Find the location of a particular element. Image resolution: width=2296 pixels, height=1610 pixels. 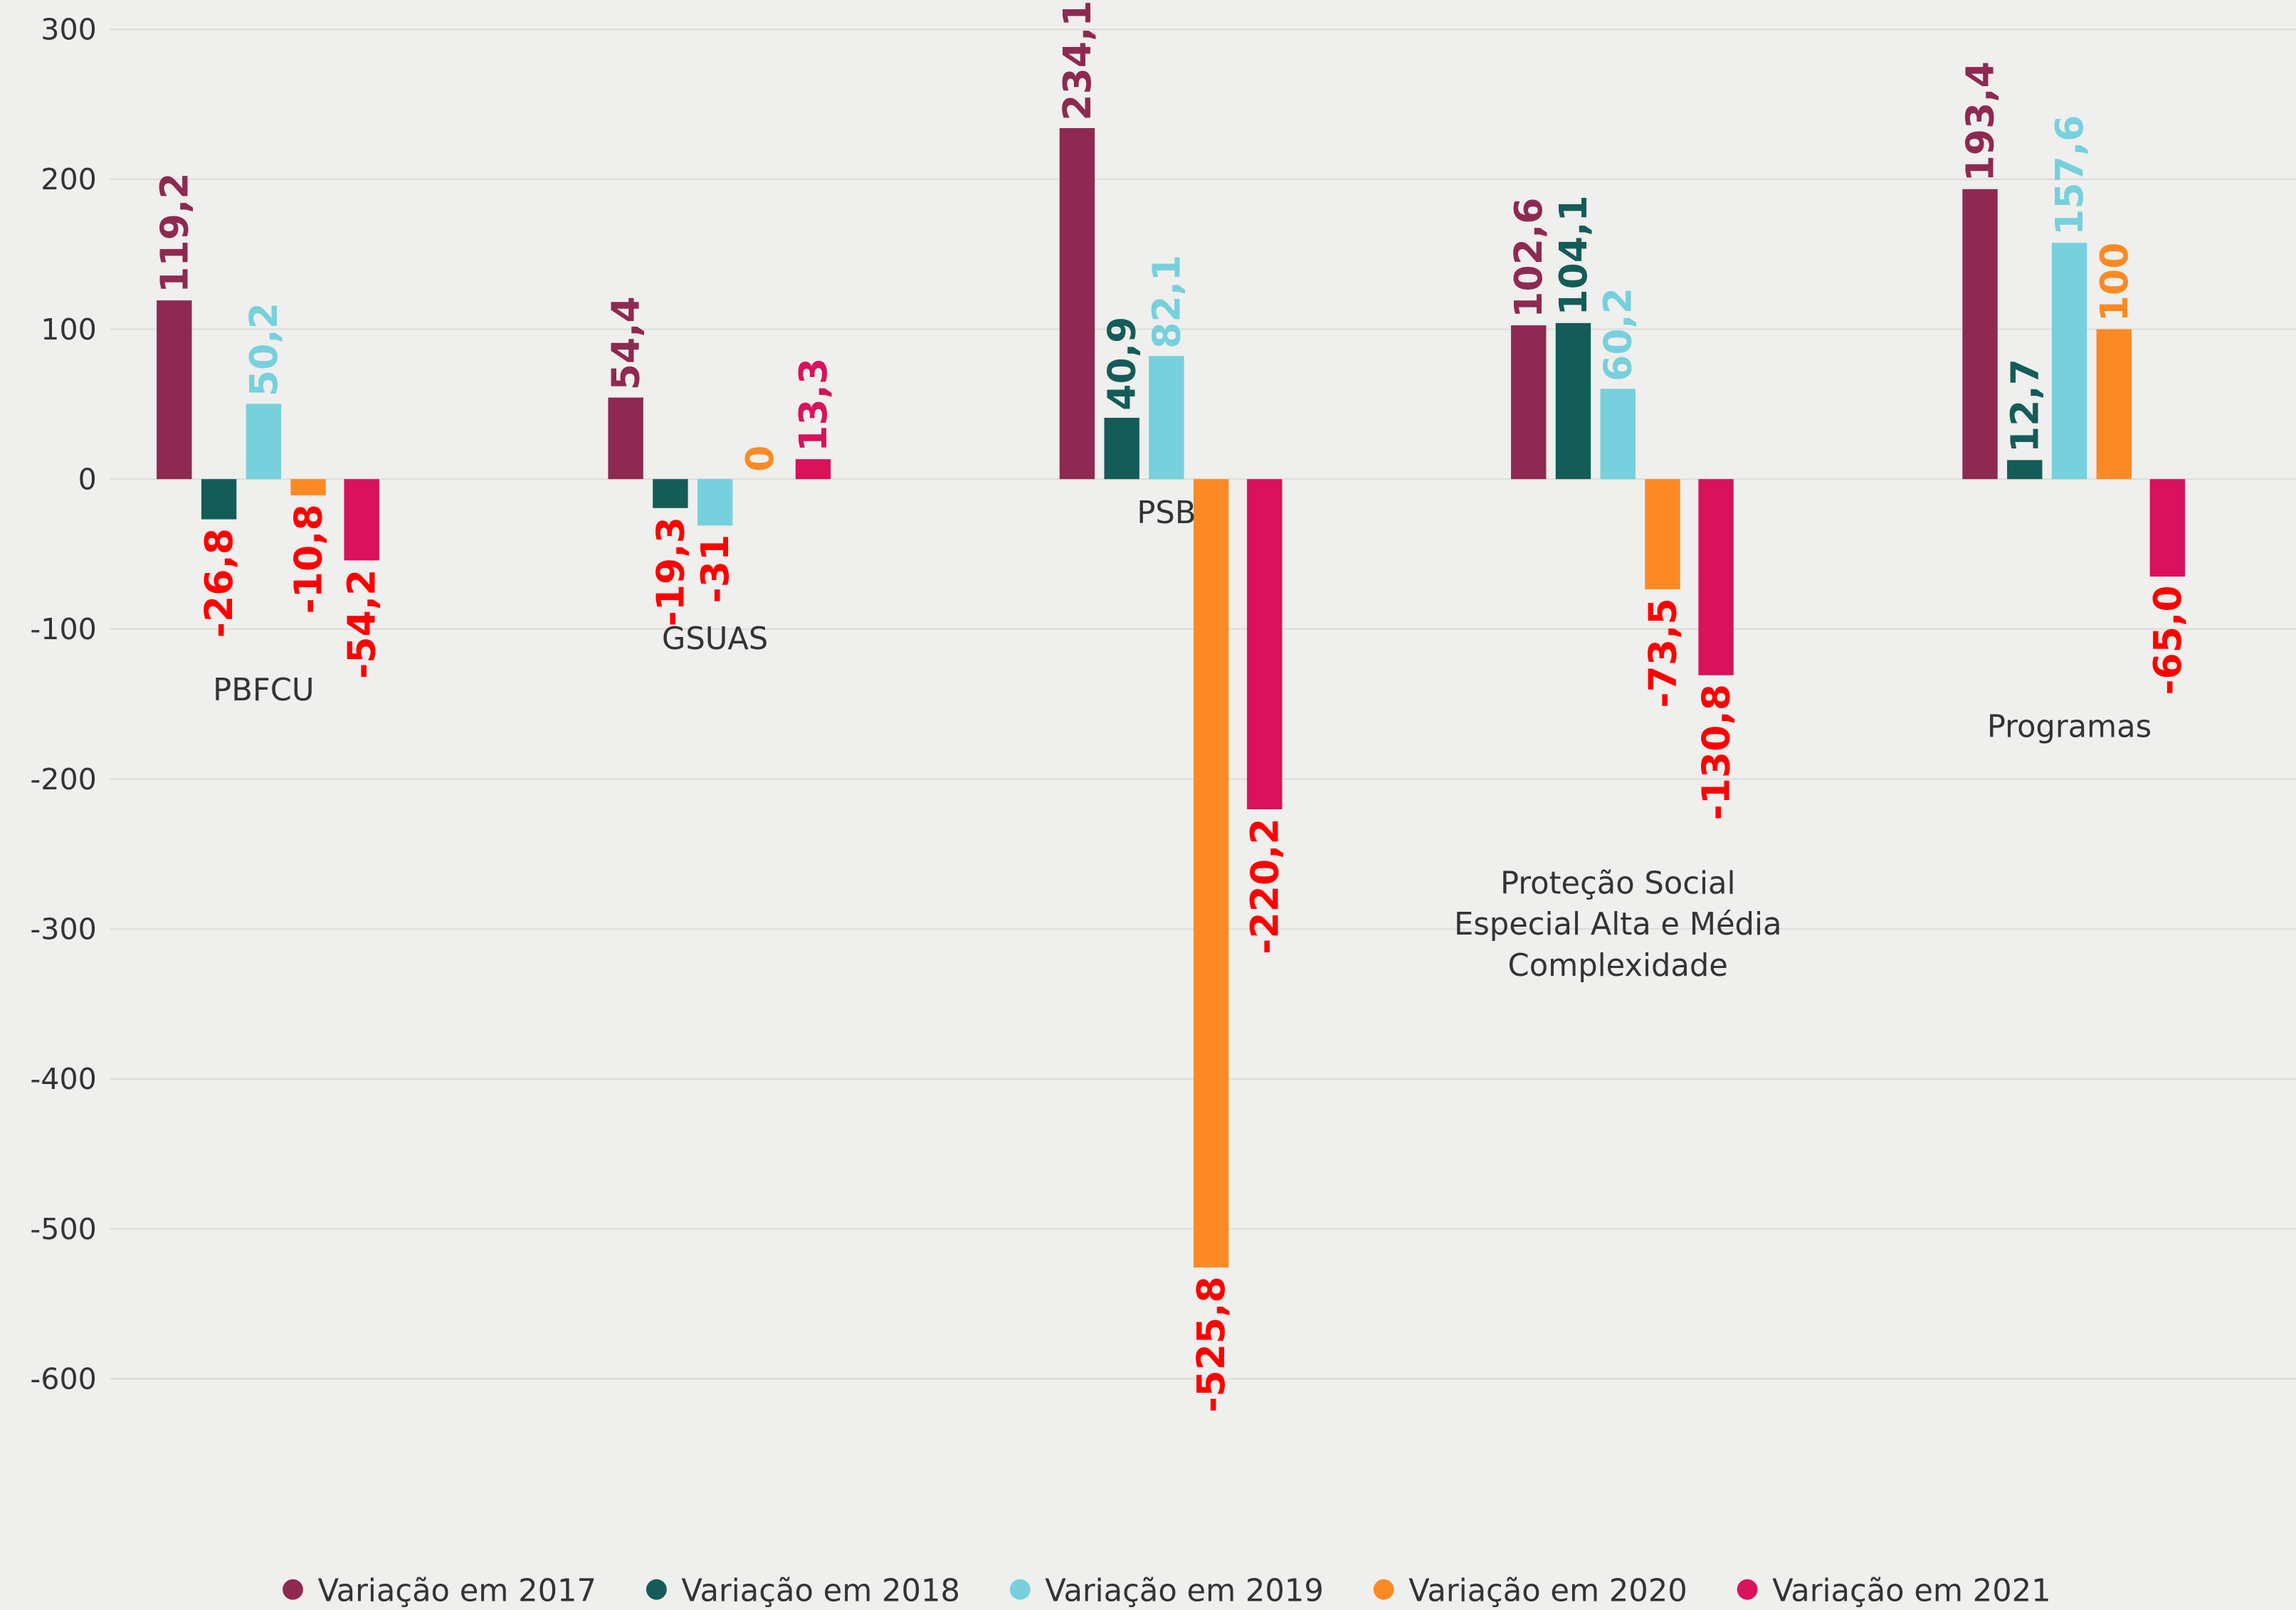

category-line: PBFCU is located at coordinates (263, 690).